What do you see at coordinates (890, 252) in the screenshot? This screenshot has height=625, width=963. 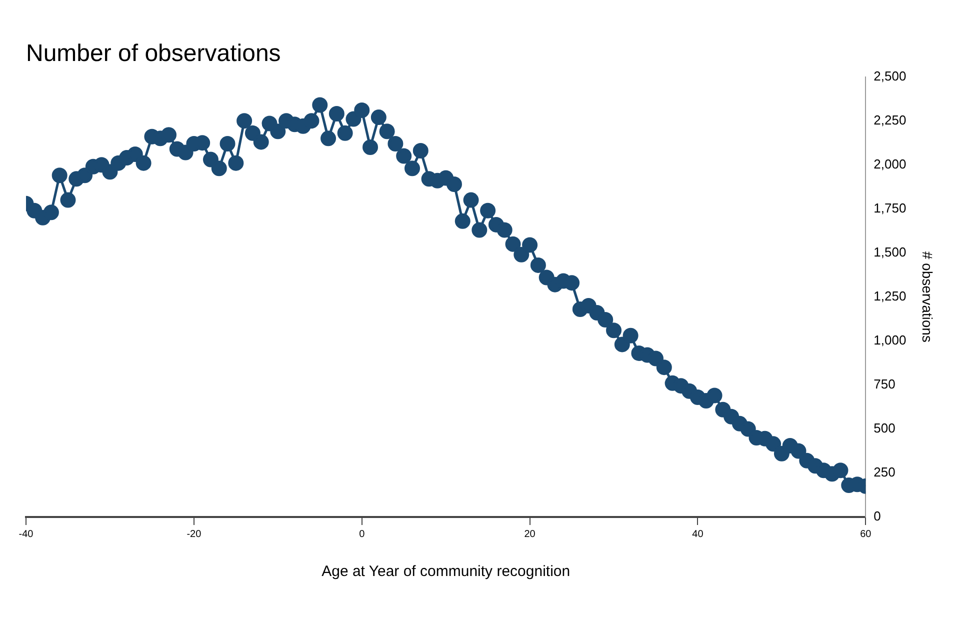 I see `y-tick-label: 1,500` at bounding box center [890, 252].